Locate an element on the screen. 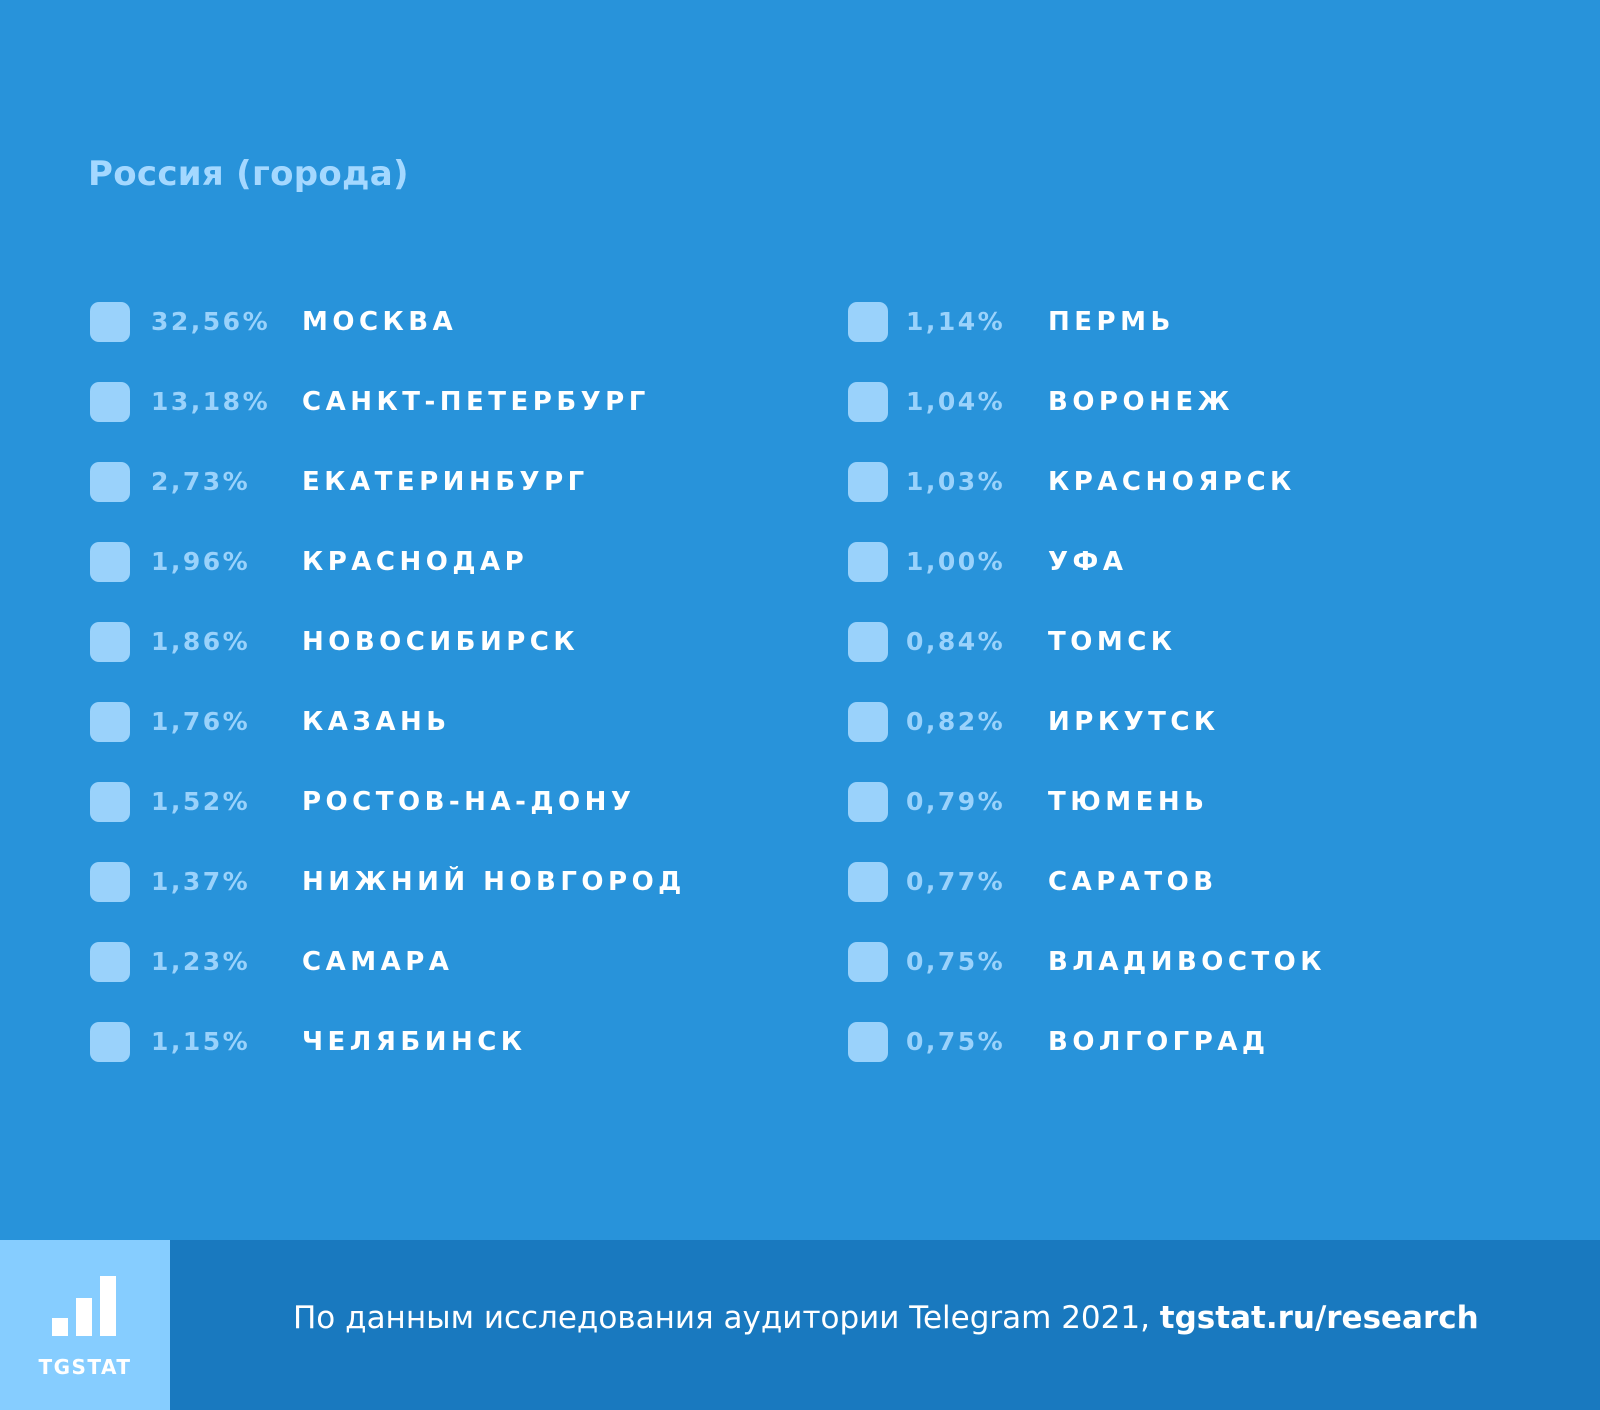  city-name: ТЮМЕНЬ is located at coordinates (1128, 802).